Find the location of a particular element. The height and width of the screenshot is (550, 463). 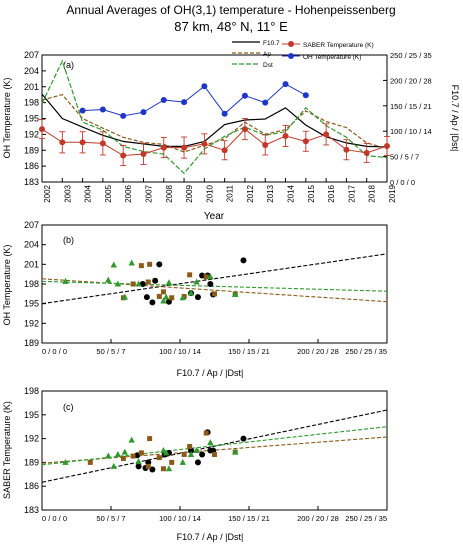

panel-a-ylabel-right: F10.7 / Ap / |Dst| is located at coordinates (455, 118).